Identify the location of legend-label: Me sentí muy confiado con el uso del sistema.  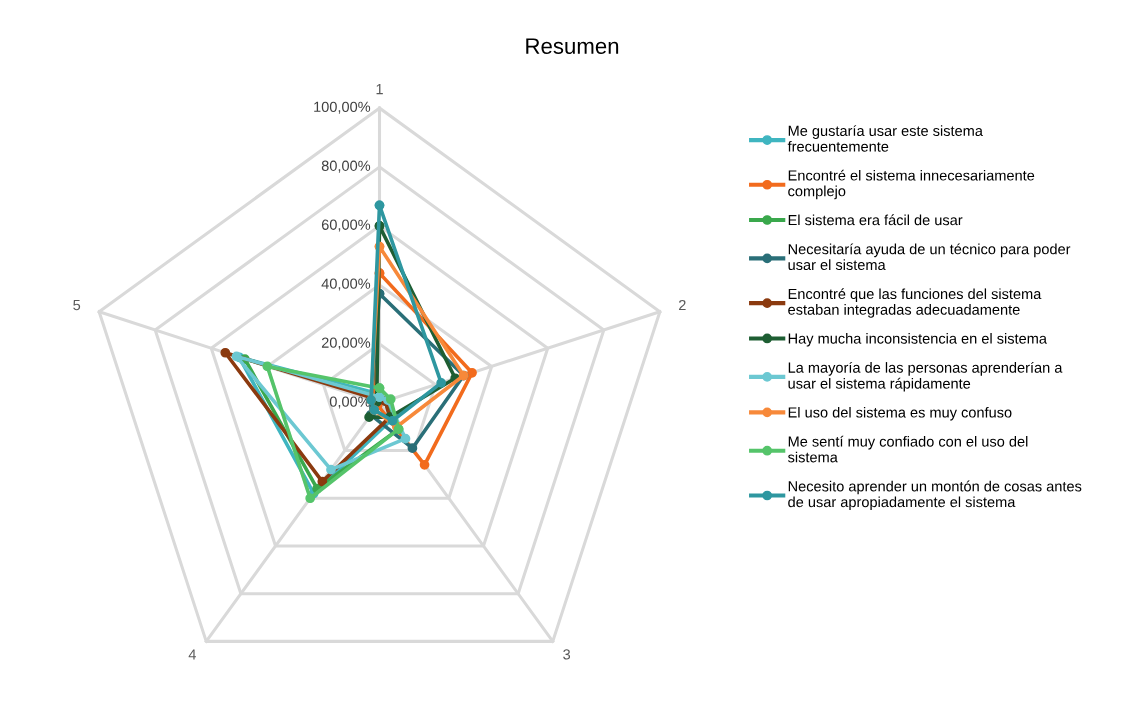
(907, 449).